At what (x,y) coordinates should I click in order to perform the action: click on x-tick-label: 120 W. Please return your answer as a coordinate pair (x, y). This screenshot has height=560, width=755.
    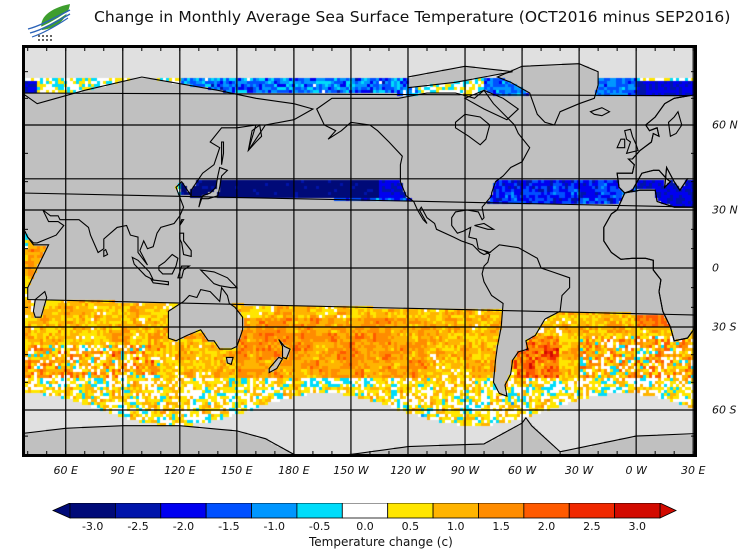
    Looking at the image, I should click on (408, 470).